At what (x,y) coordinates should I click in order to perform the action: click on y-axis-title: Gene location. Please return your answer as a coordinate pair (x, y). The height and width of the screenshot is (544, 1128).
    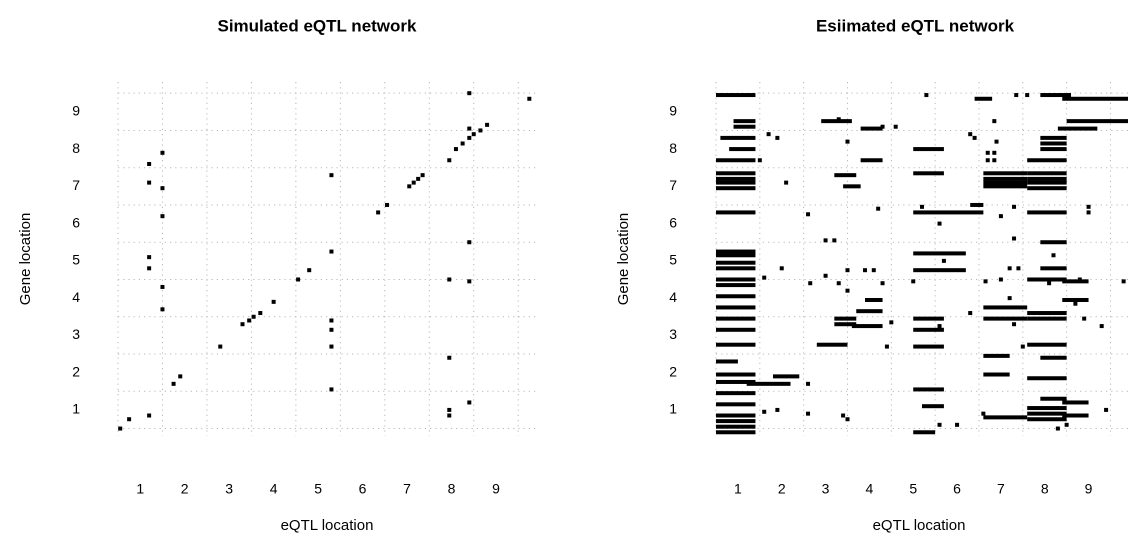
    Looking at the image, I should click on (25, 259).